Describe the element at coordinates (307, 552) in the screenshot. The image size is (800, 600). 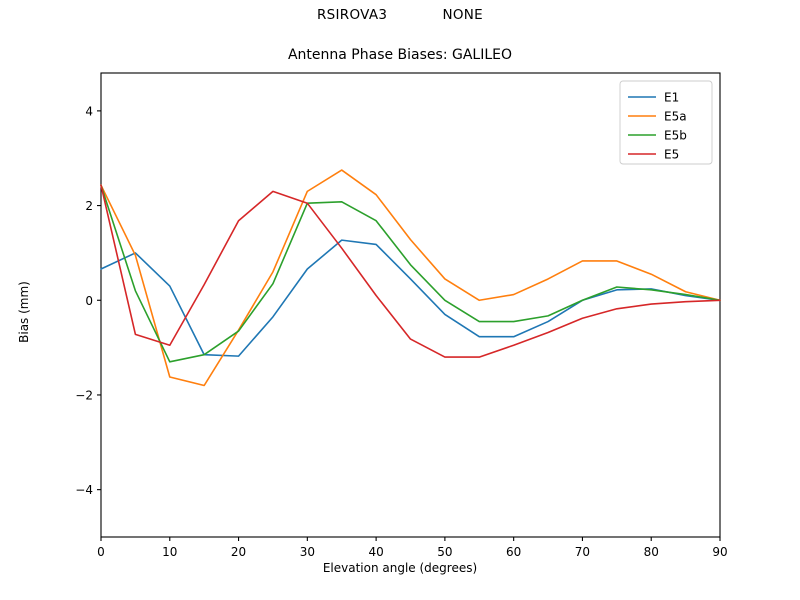
I see `x-tick-label: 30` at that location.